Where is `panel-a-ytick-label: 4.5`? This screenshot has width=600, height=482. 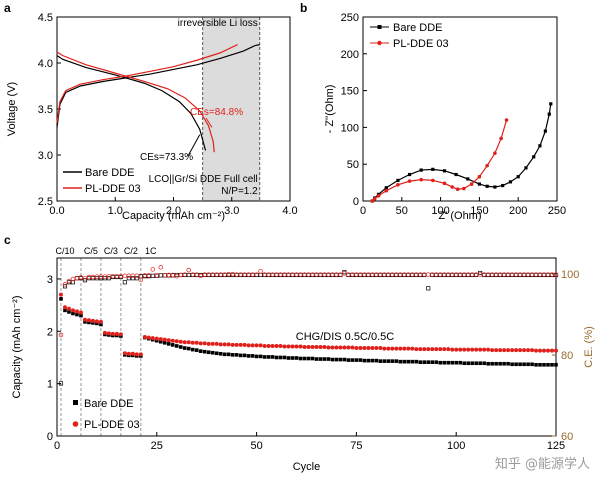 panel-a-ytick-label: 4.5 is located at coordinates (45, 18).